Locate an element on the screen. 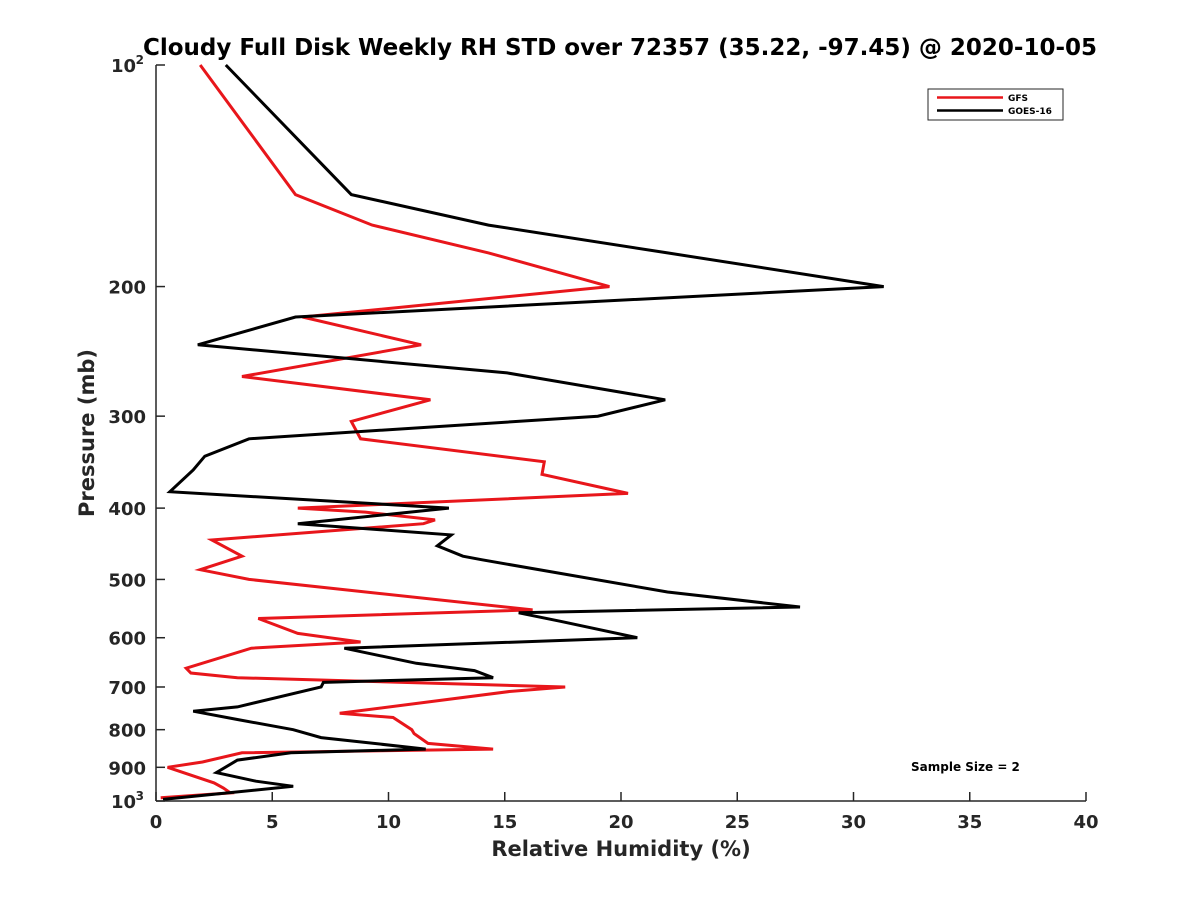  x-axis-ticks: 0 5 10 15 20 25 30 35 40 is located at coordinates (624, 812).